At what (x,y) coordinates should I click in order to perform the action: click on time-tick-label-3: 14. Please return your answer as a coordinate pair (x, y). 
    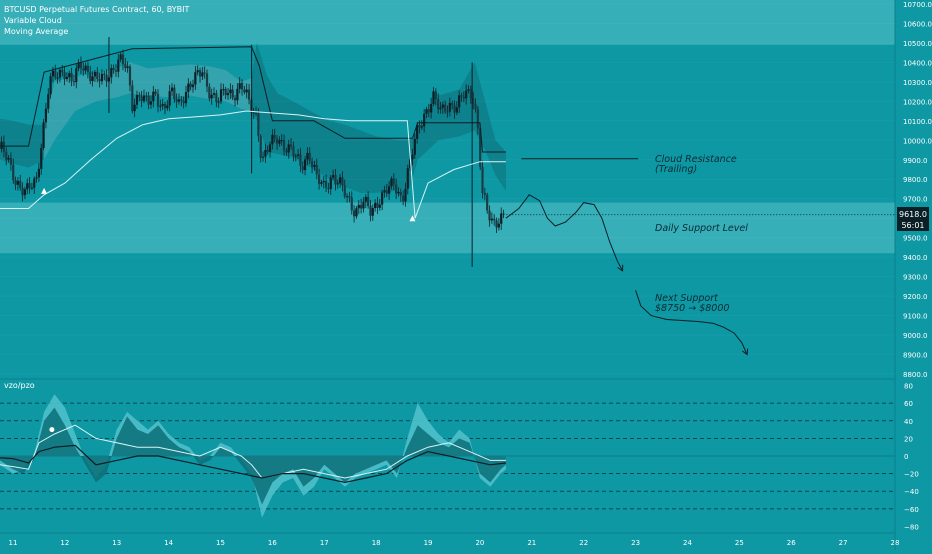
    Looking at the image, I should click on (168, 543).